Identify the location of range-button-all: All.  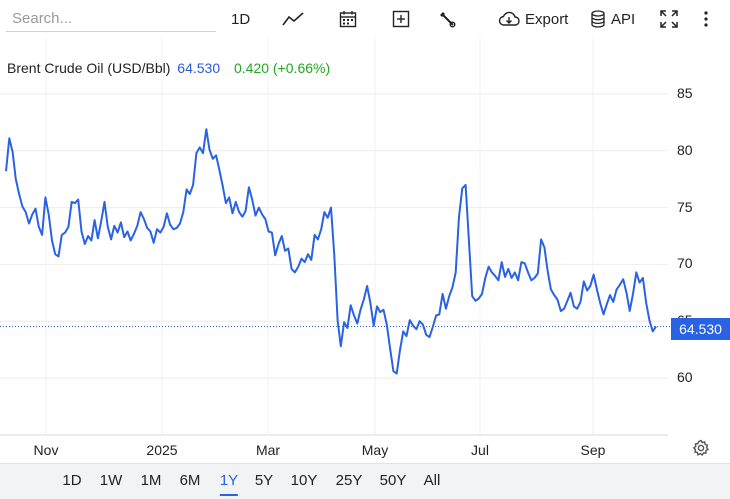
(432, 480).